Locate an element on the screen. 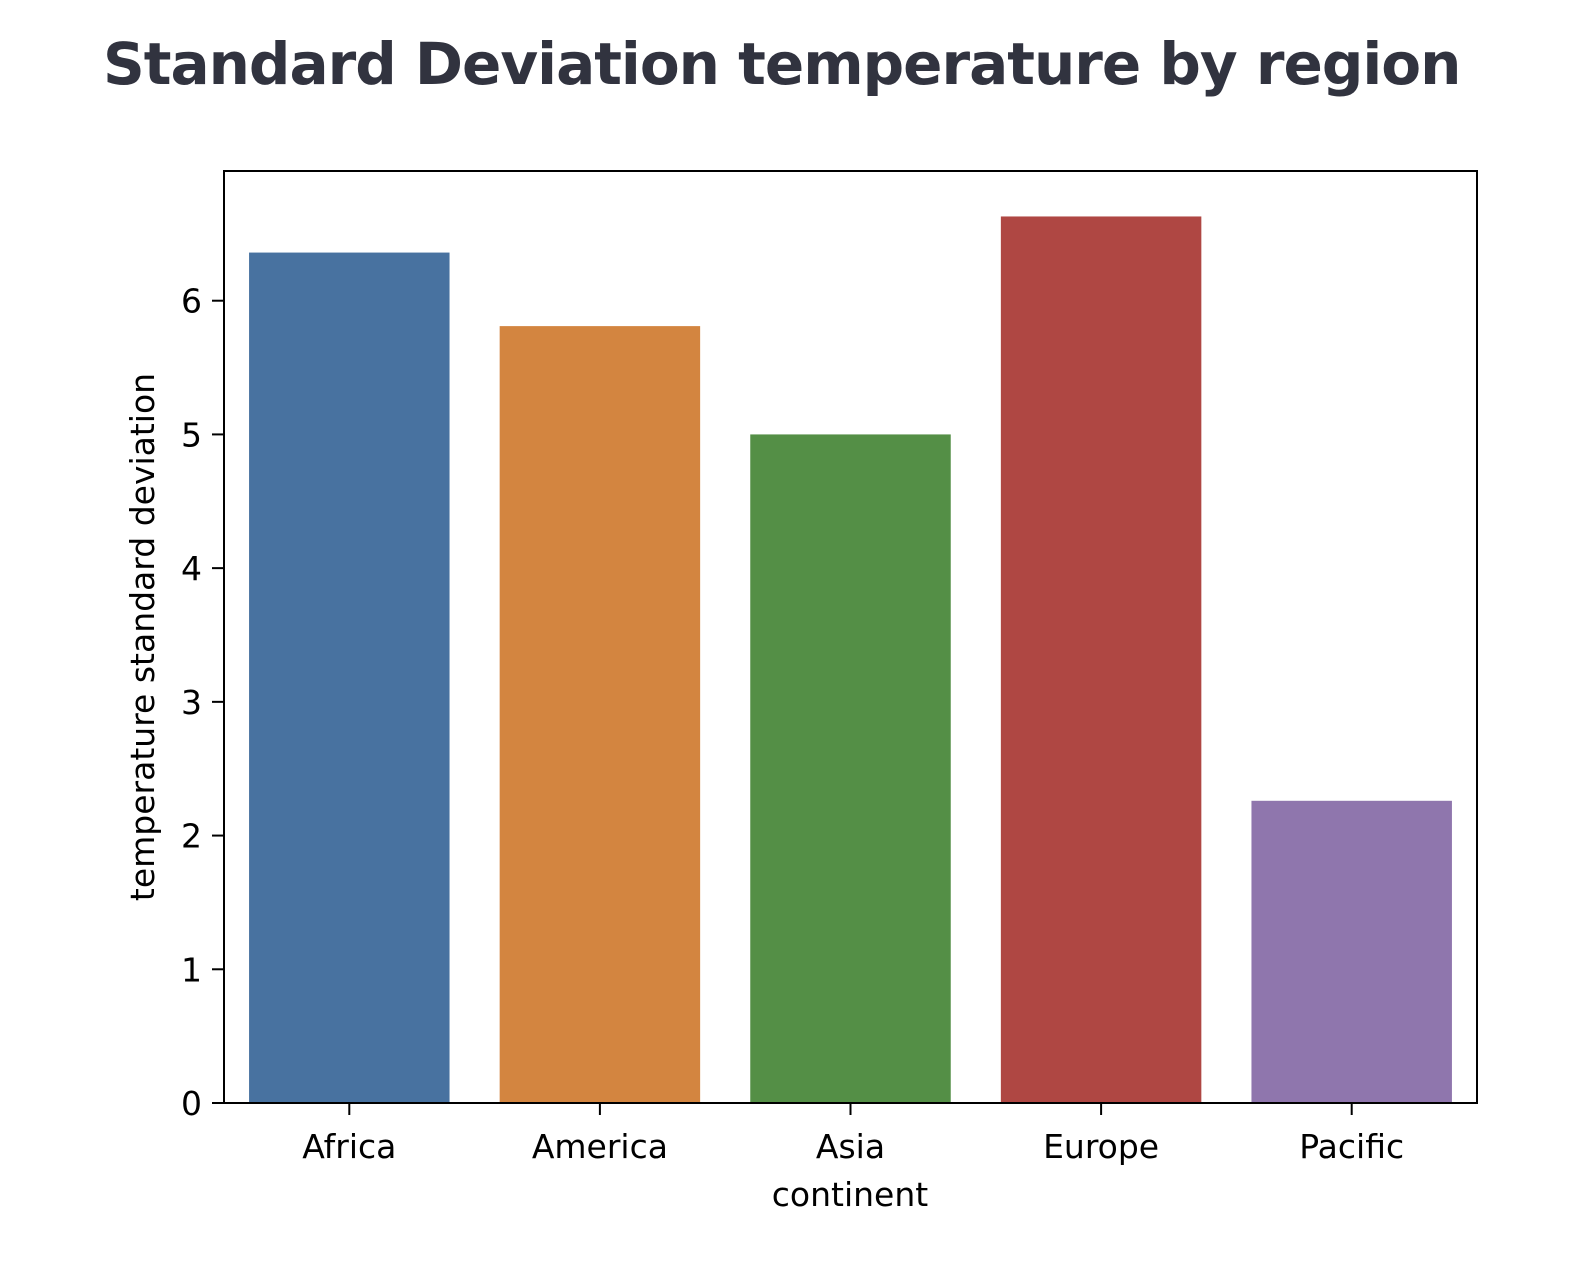  x-tick-label: Europe is located at coordinates (1101, 1146).